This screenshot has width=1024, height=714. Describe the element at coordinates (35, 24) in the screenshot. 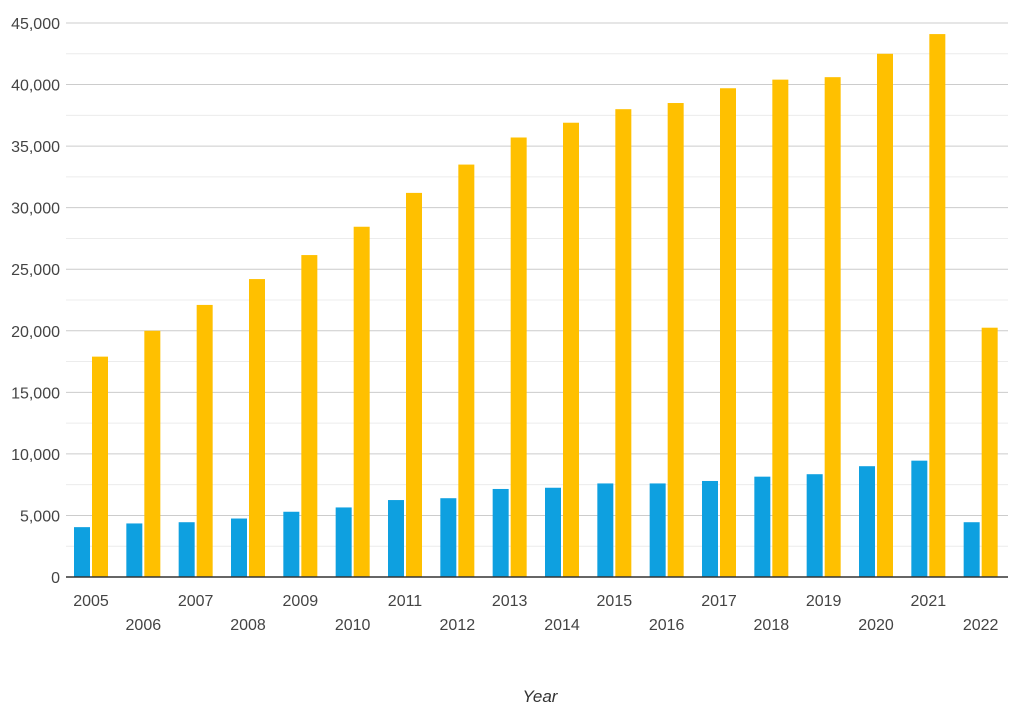

I see `y-tick-label: 45,000` at that location.